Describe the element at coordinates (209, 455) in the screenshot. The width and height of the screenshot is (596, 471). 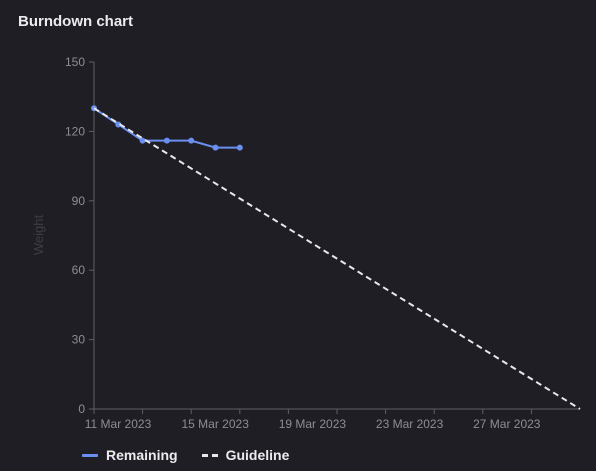
I see `guideline-swatch` at that location.